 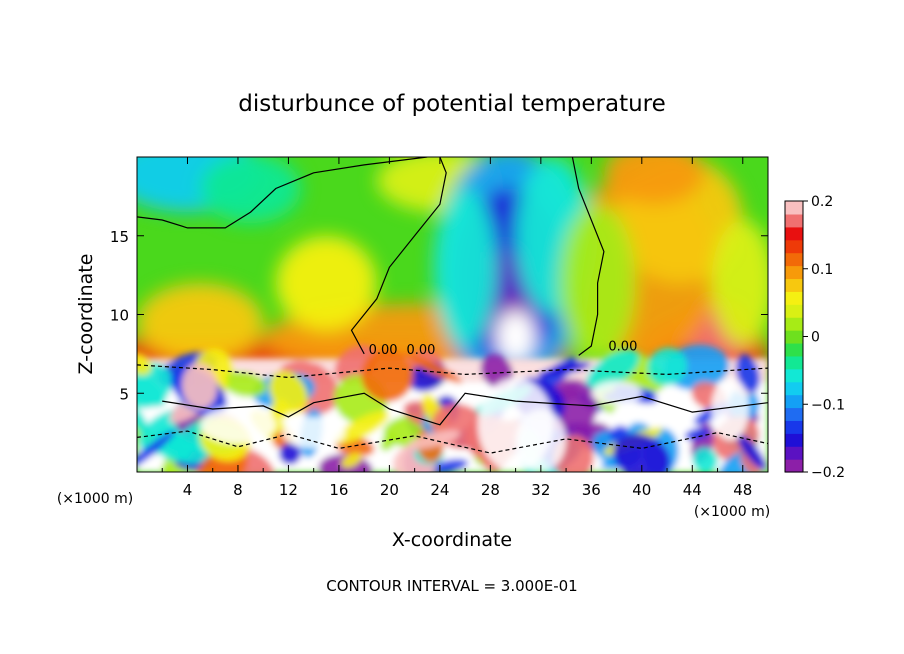 I want to click on colorbar-tick-label: −0.1, so click(x=828, y=405).